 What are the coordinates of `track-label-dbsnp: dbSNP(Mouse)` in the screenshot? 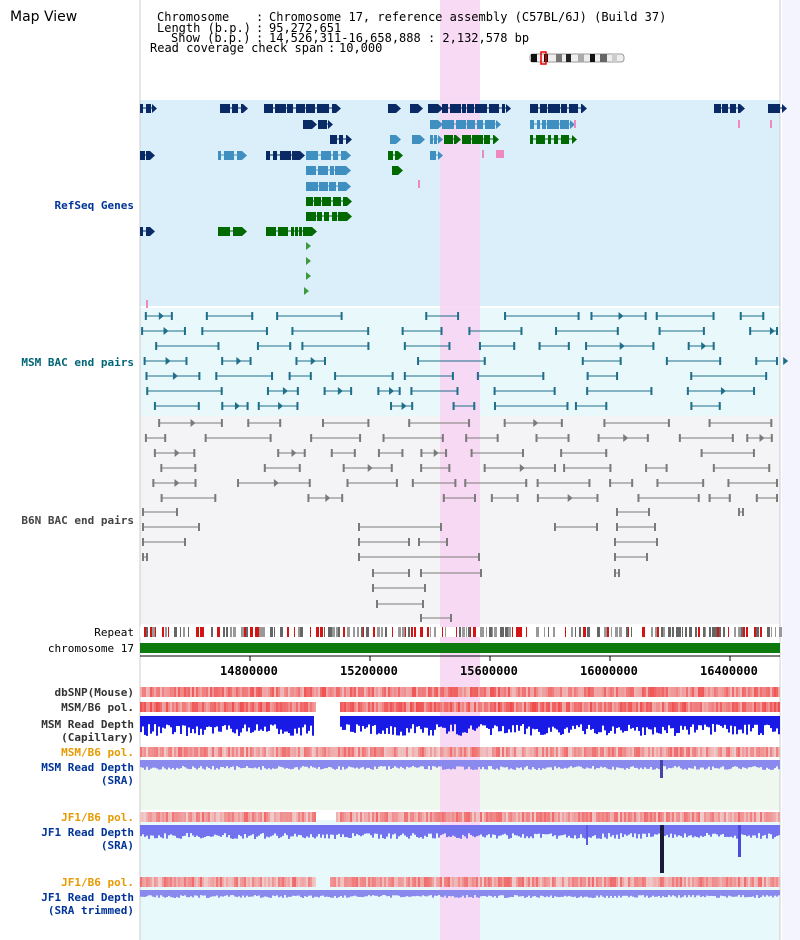 It's located at (94, 692).